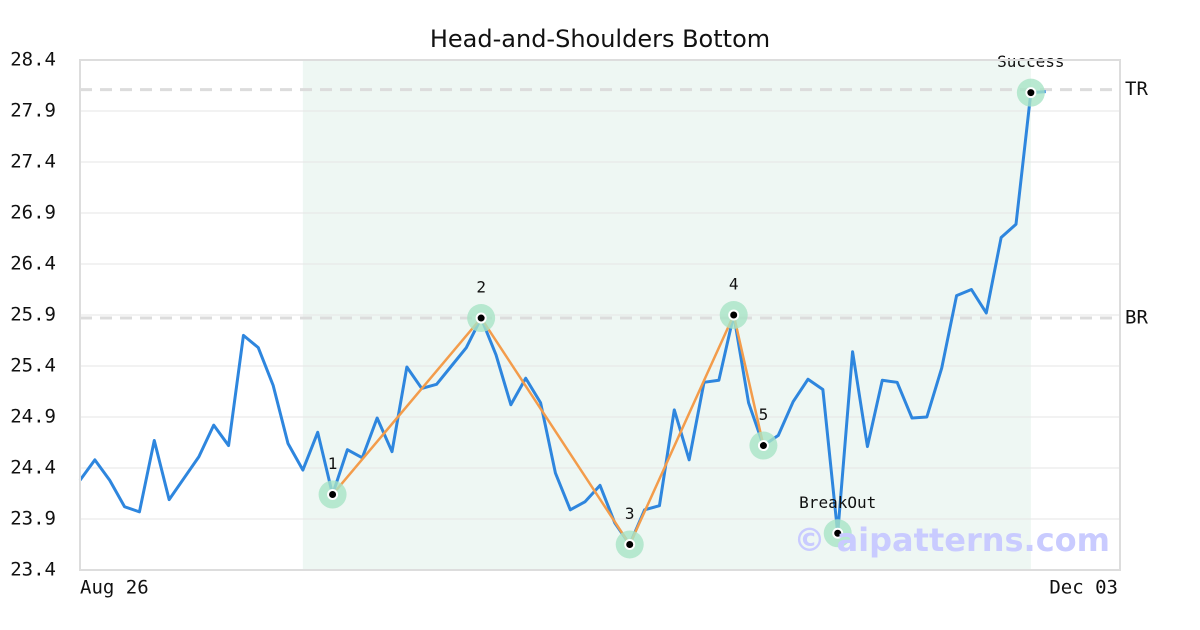 The width and height of the screenshot is (1200, 630). I want to click on x-tick-label: Dec 03, so click(1083, 588).